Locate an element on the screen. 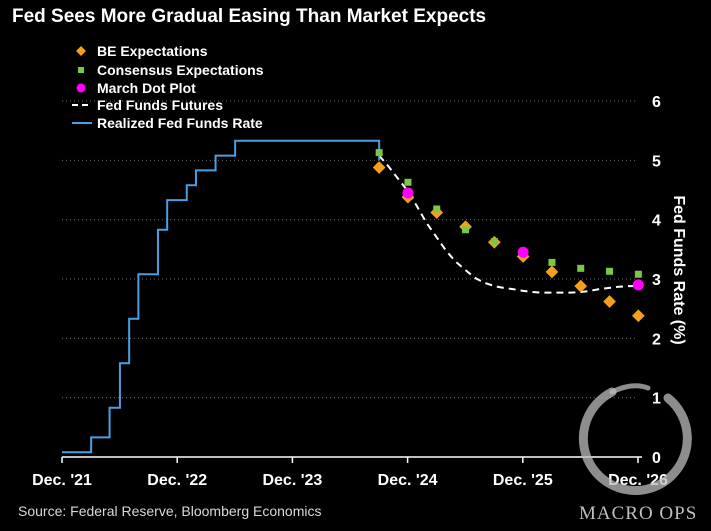 The height and width of the screenshot is (531, 711). axes is located at coordinates (351, 459).